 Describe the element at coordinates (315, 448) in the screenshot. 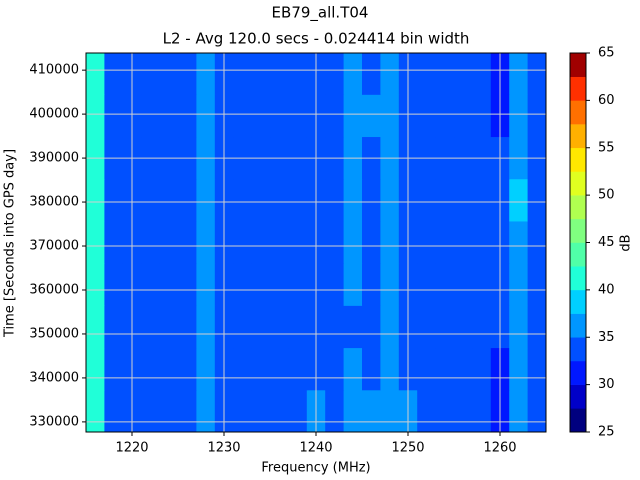

I see `x-tick-label: 1240` at that location.